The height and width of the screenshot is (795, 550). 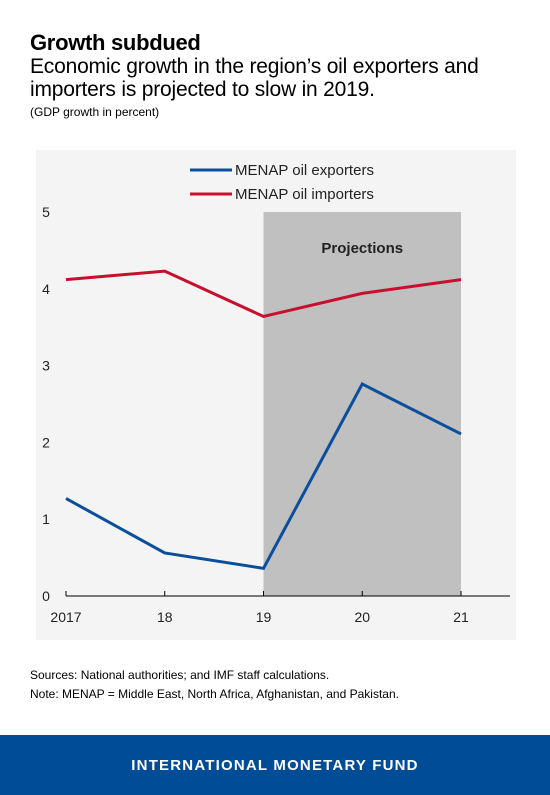 What do you see at coordinates (165, 617) in the screenshot?
I see `x-tick-label-18: 18` at bounding box center [165, 617].